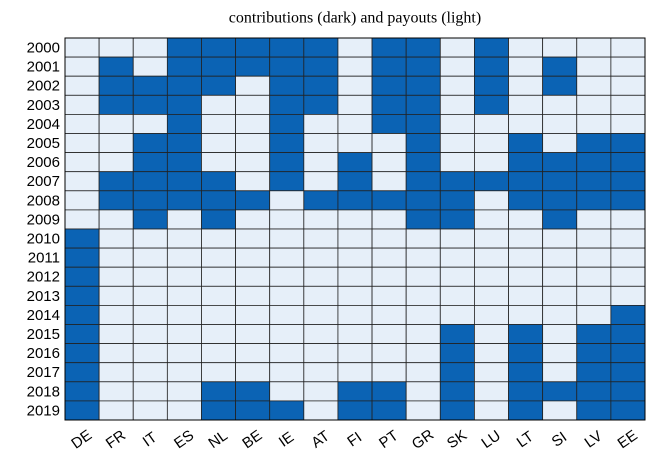  Describe the element at coordinates (594, 440) in the screenshot. I see `x-tick-label: LV` at that location.